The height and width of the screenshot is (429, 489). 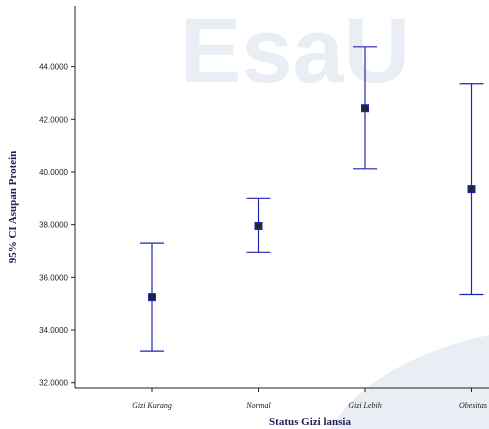 I want to click on x-tick-label: Gizi Lebih, so click(x=365, y=405).